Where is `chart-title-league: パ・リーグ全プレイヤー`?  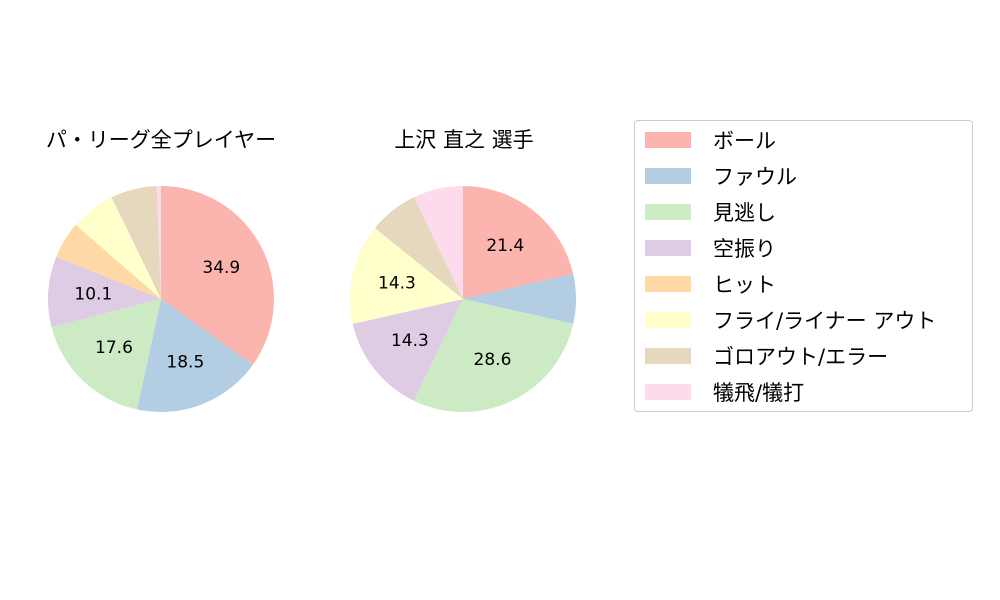
chart-title-league: パ・リーグ全プレイヤー is located at coordinates (161, 140).